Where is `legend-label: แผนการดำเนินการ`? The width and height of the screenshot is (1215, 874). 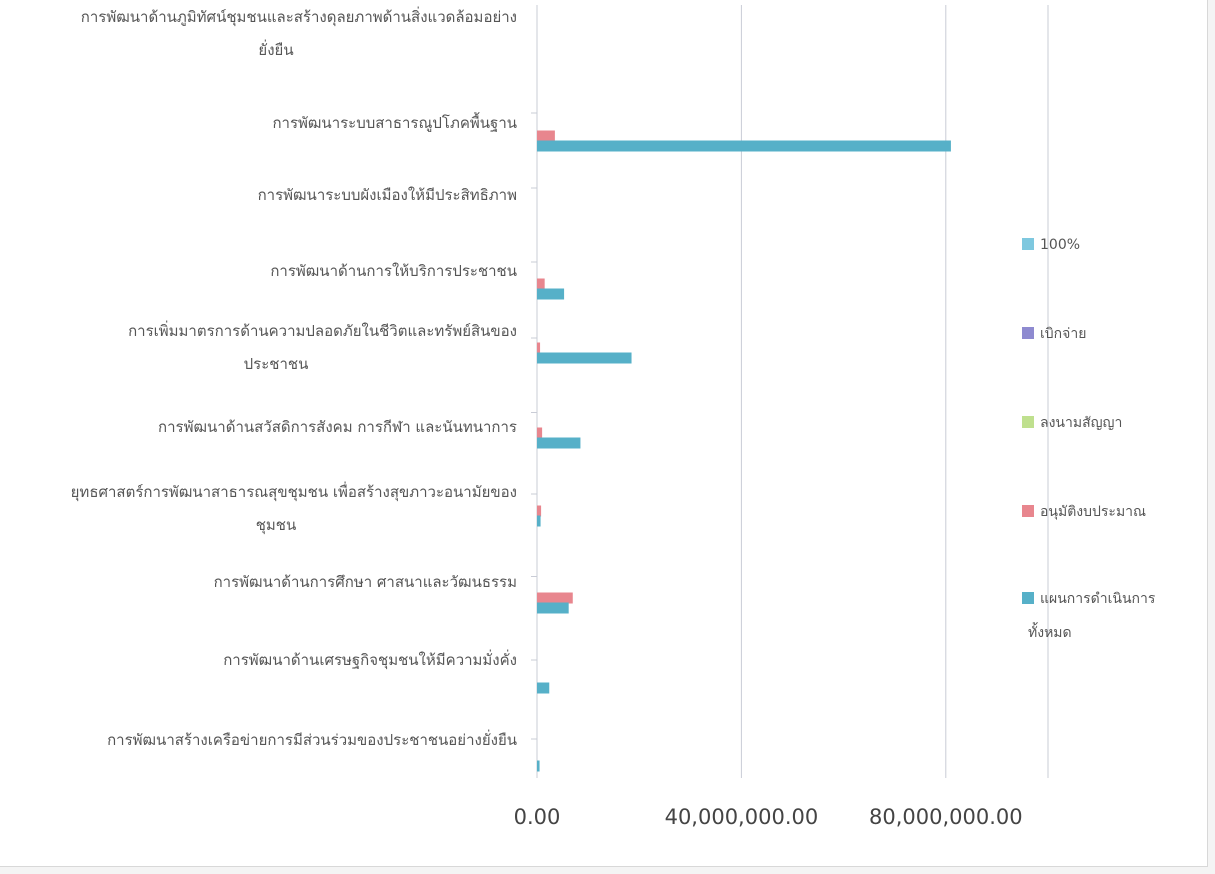 legend-label: แผนการดำเนินการ is located at coordinates (1098, 599).